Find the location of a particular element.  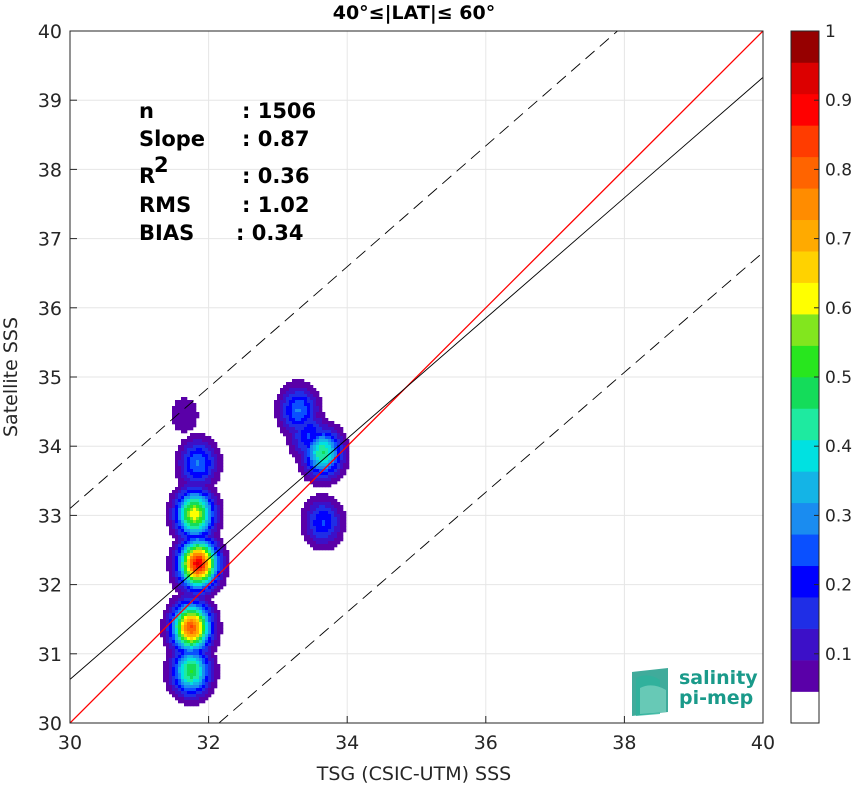

y-tick-label: 37 is located at coordinates (50, 240).